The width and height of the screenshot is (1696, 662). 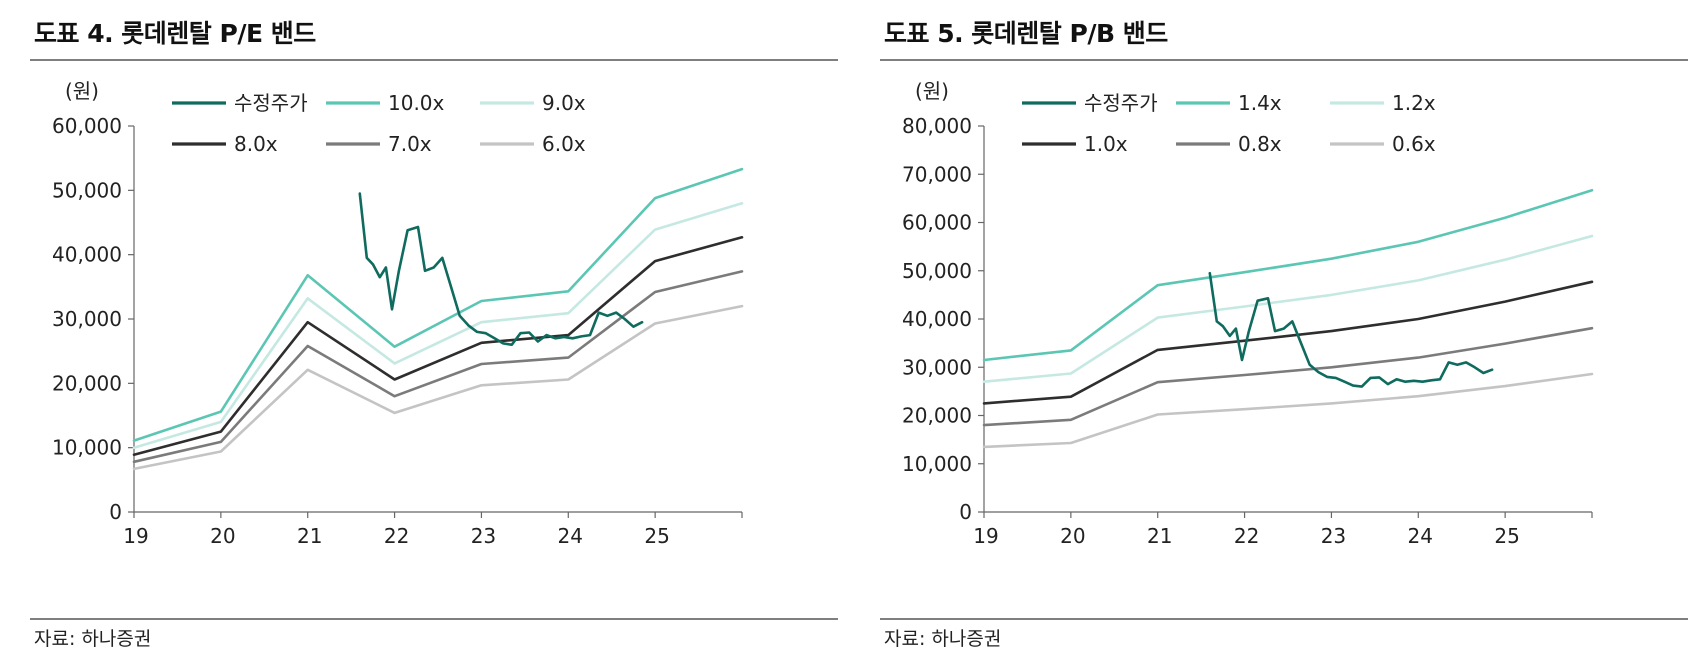 I want to click on legend-label: 1.4x, so click(x=1260, y=103).